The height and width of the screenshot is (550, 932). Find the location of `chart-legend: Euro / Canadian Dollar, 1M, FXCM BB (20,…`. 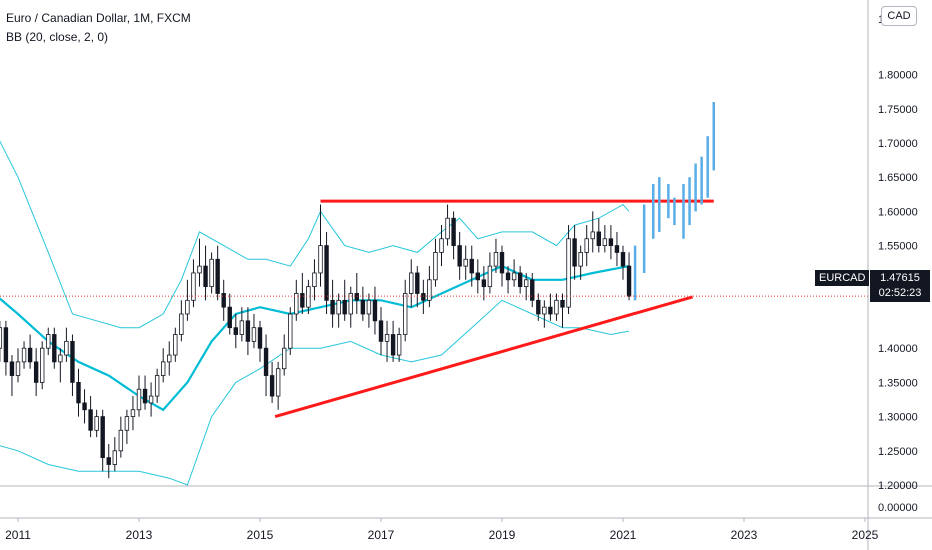

chart-legend: Euro / Canadian Dollar, 1M, FXCM BB (20,… is located at coordinates (98, 28).